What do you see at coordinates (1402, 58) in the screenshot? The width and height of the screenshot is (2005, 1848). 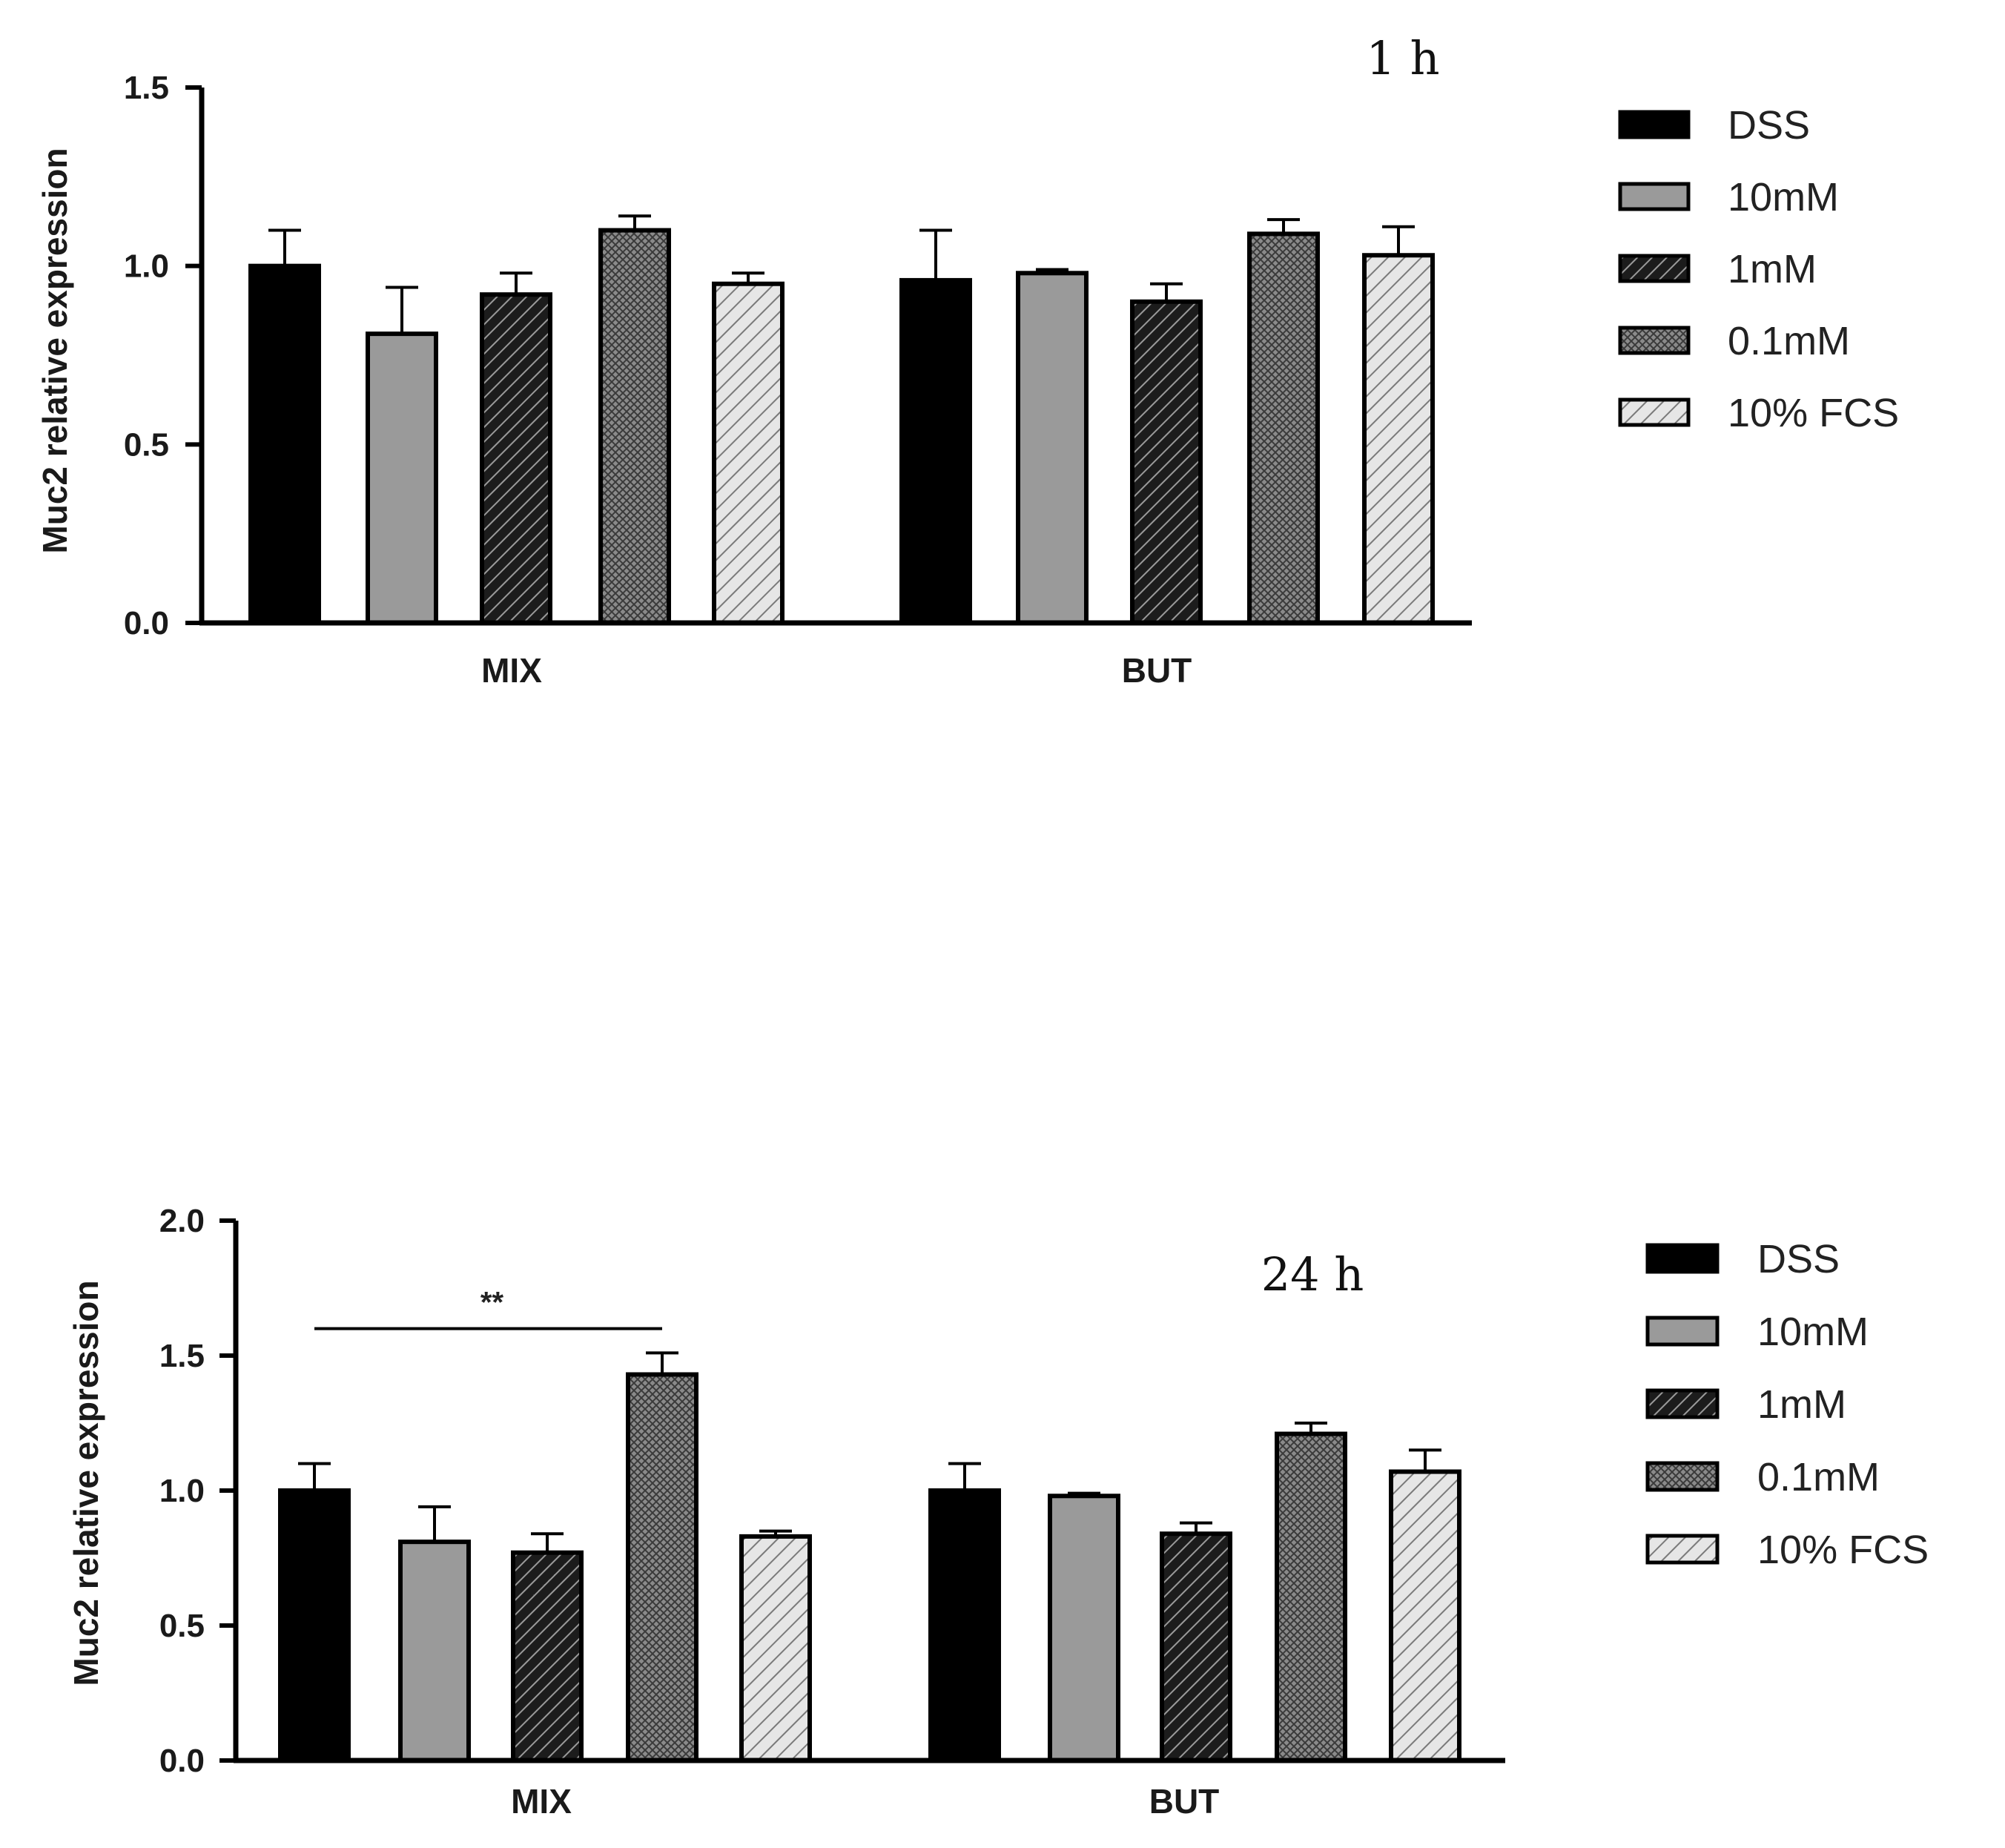 I see `chart-title: 1 h` at bounding box center [1402, 58].